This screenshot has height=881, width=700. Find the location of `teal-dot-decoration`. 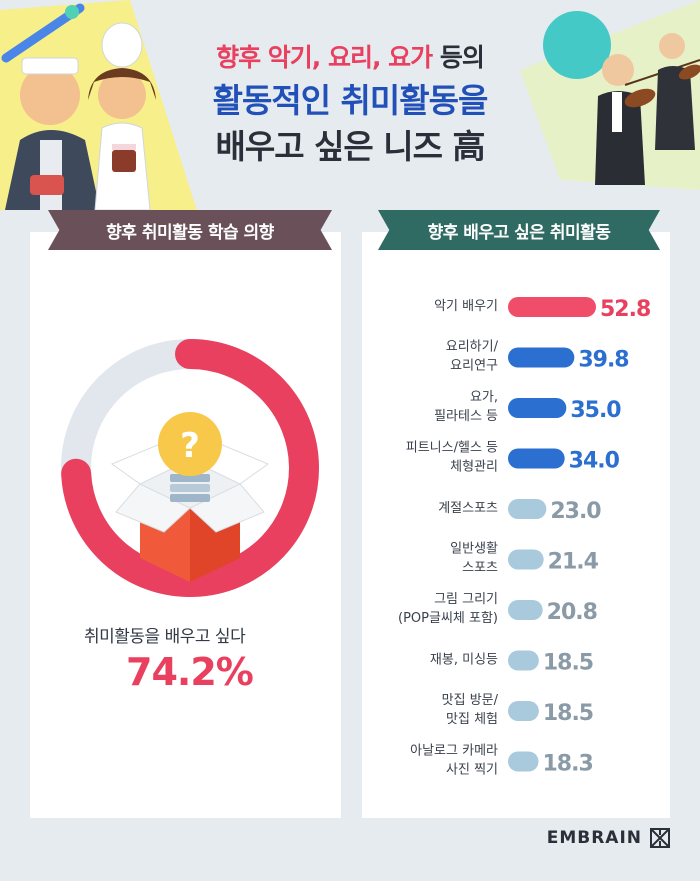

teal-dot-decoration is located at coordinates (72, 12).